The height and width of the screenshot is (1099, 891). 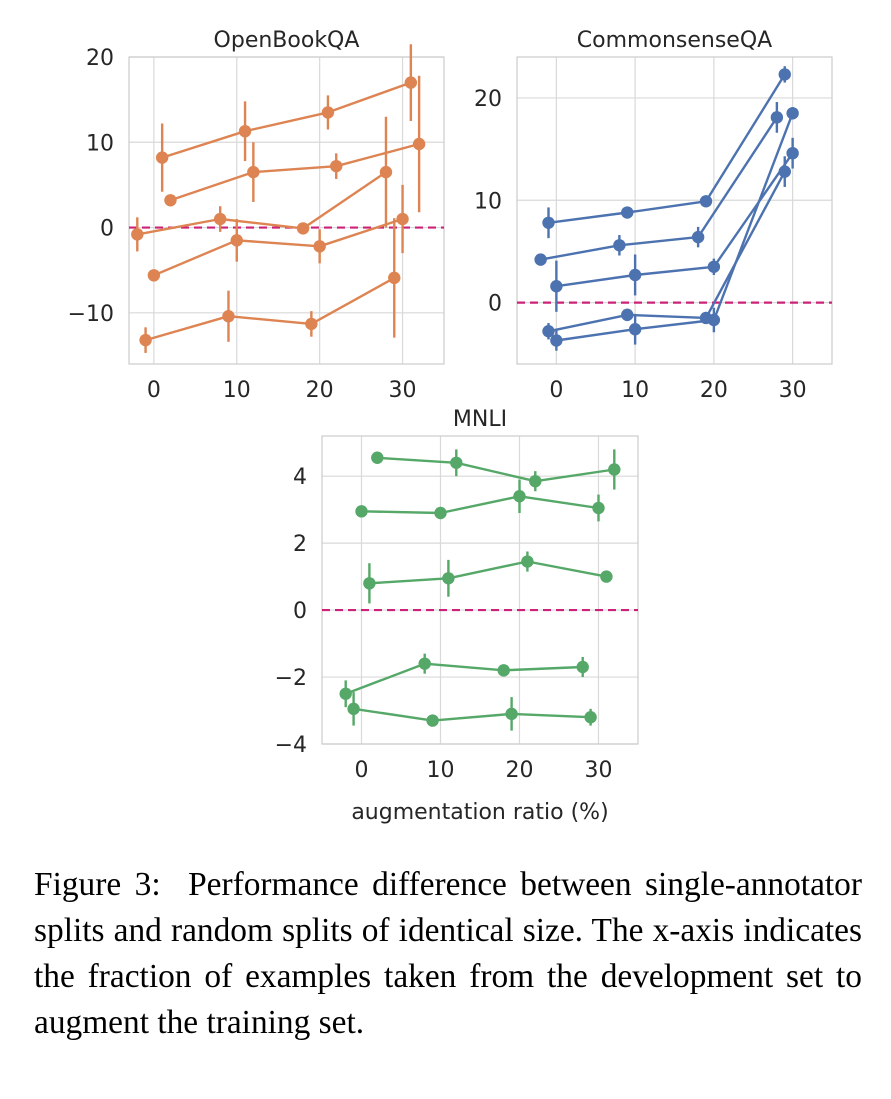 I want to click on commonsenseqa-series-2-line, so click(x=659, y=188).